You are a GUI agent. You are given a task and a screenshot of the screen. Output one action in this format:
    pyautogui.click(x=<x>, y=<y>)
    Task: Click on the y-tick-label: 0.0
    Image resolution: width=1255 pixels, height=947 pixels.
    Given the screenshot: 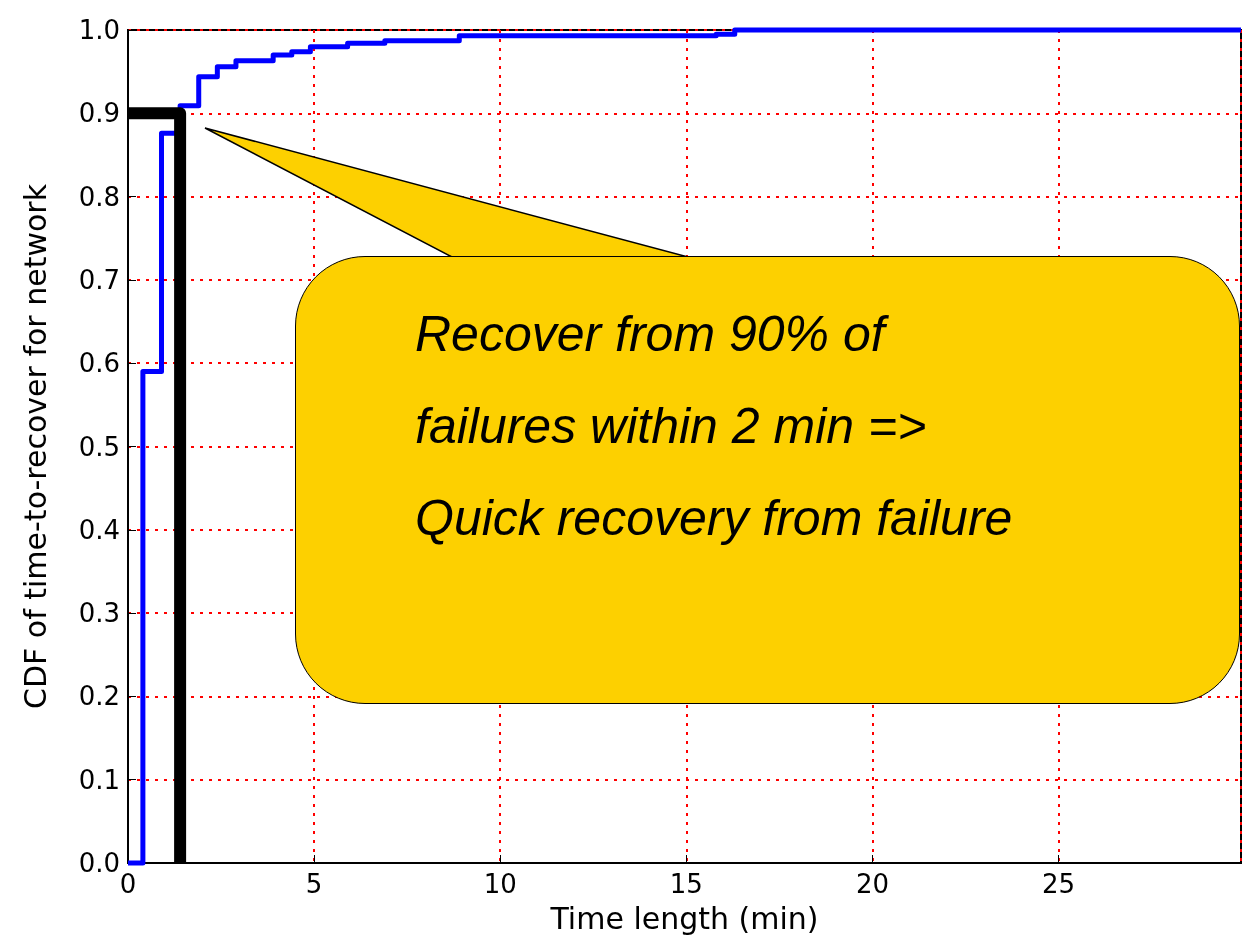 What is the action you would take?
    pyautogui.click(x=99, y=863)
    